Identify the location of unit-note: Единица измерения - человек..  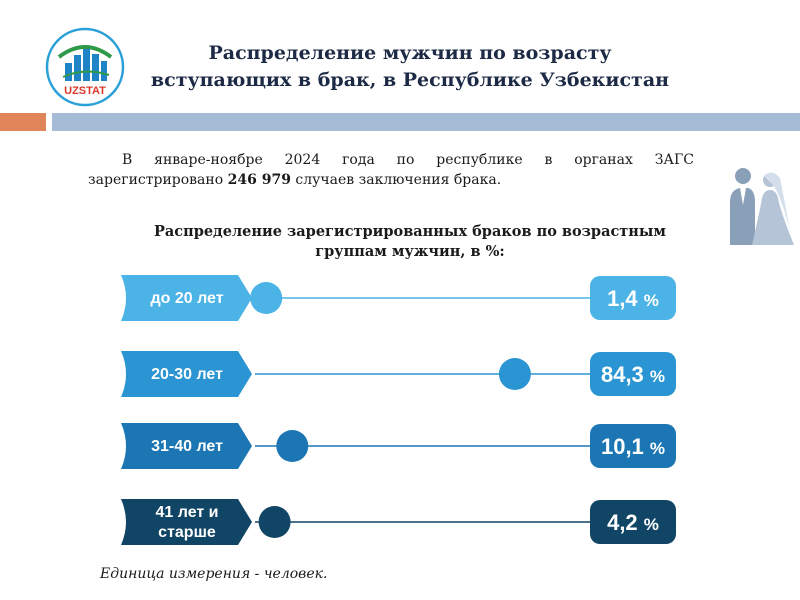
(214, 574).